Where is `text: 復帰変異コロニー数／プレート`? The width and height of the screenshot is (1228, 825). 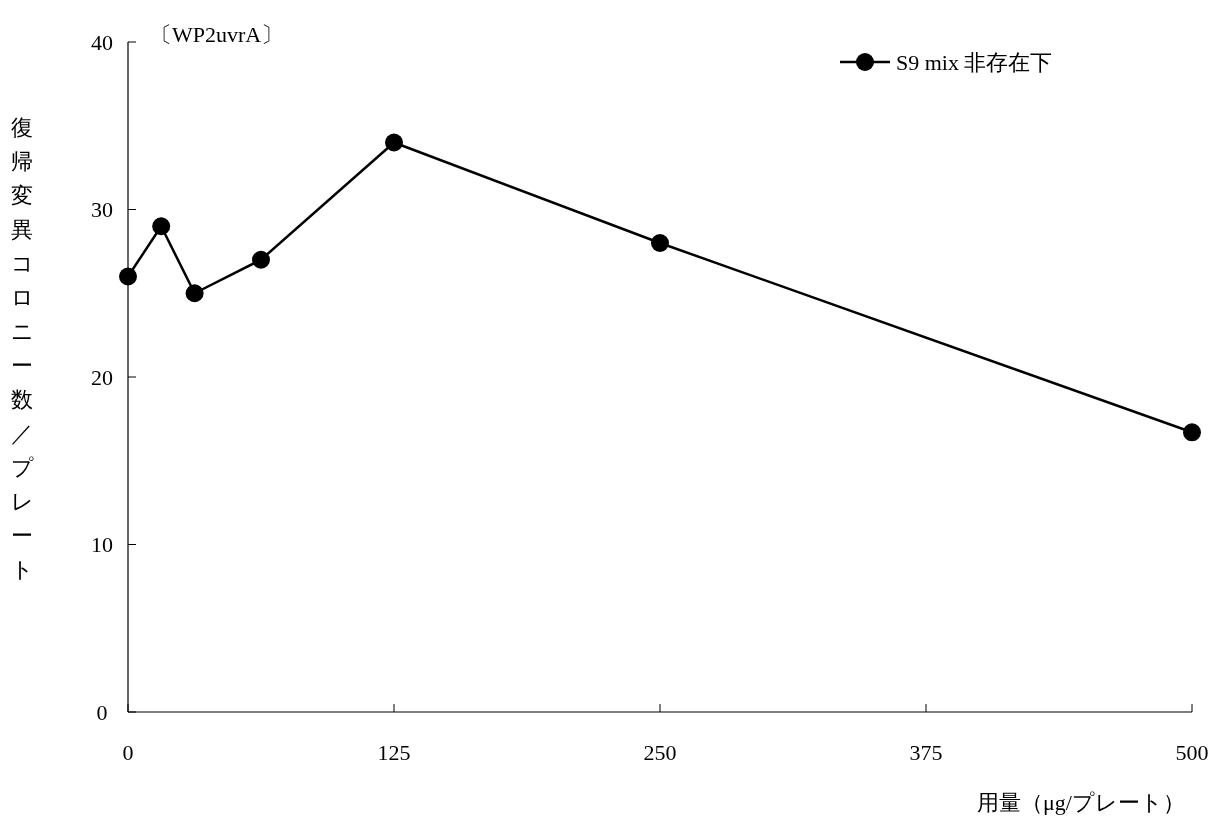
text: 復帰変異コロニー数／プレート is located at coordinates (22, 348).